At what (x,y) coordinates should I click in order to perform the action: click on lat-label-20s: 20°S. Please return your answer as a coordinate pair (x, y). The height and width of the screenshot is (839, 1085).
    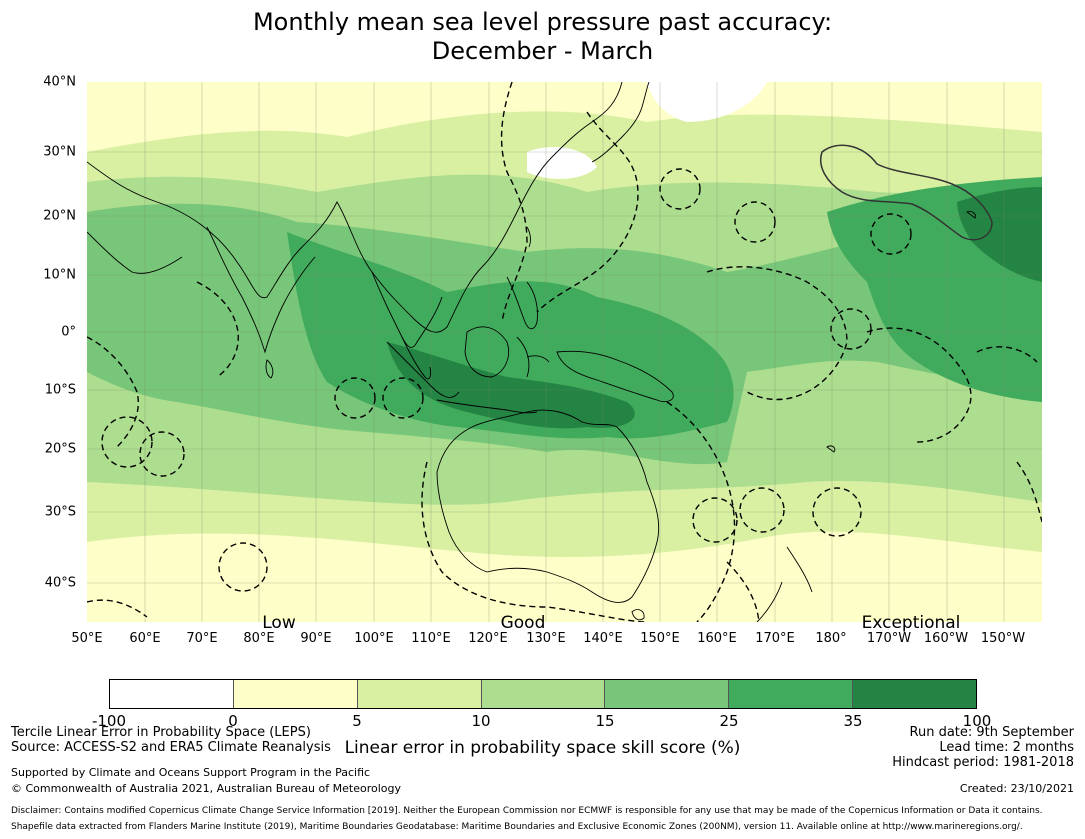
    Looking at the image, I should click on (60, 449).